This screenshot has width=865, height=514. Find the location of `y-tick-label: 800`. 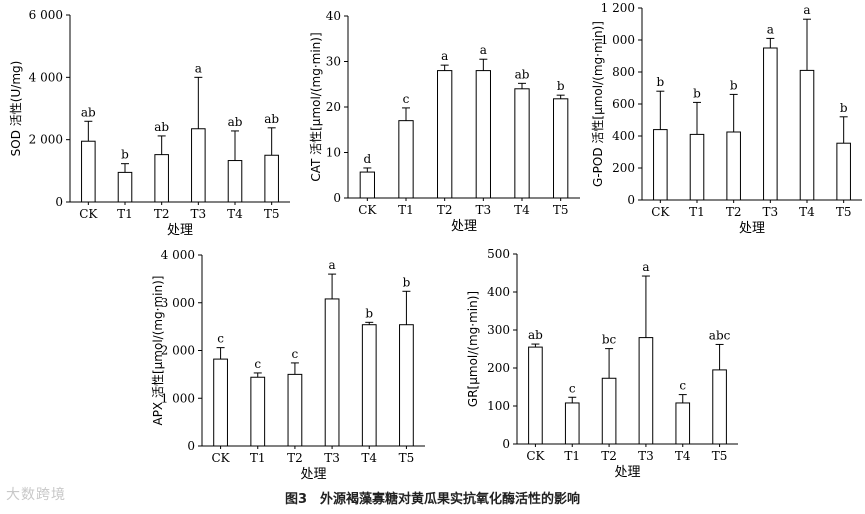

y-tick-label: 800 is located at coordinates (623, 72).